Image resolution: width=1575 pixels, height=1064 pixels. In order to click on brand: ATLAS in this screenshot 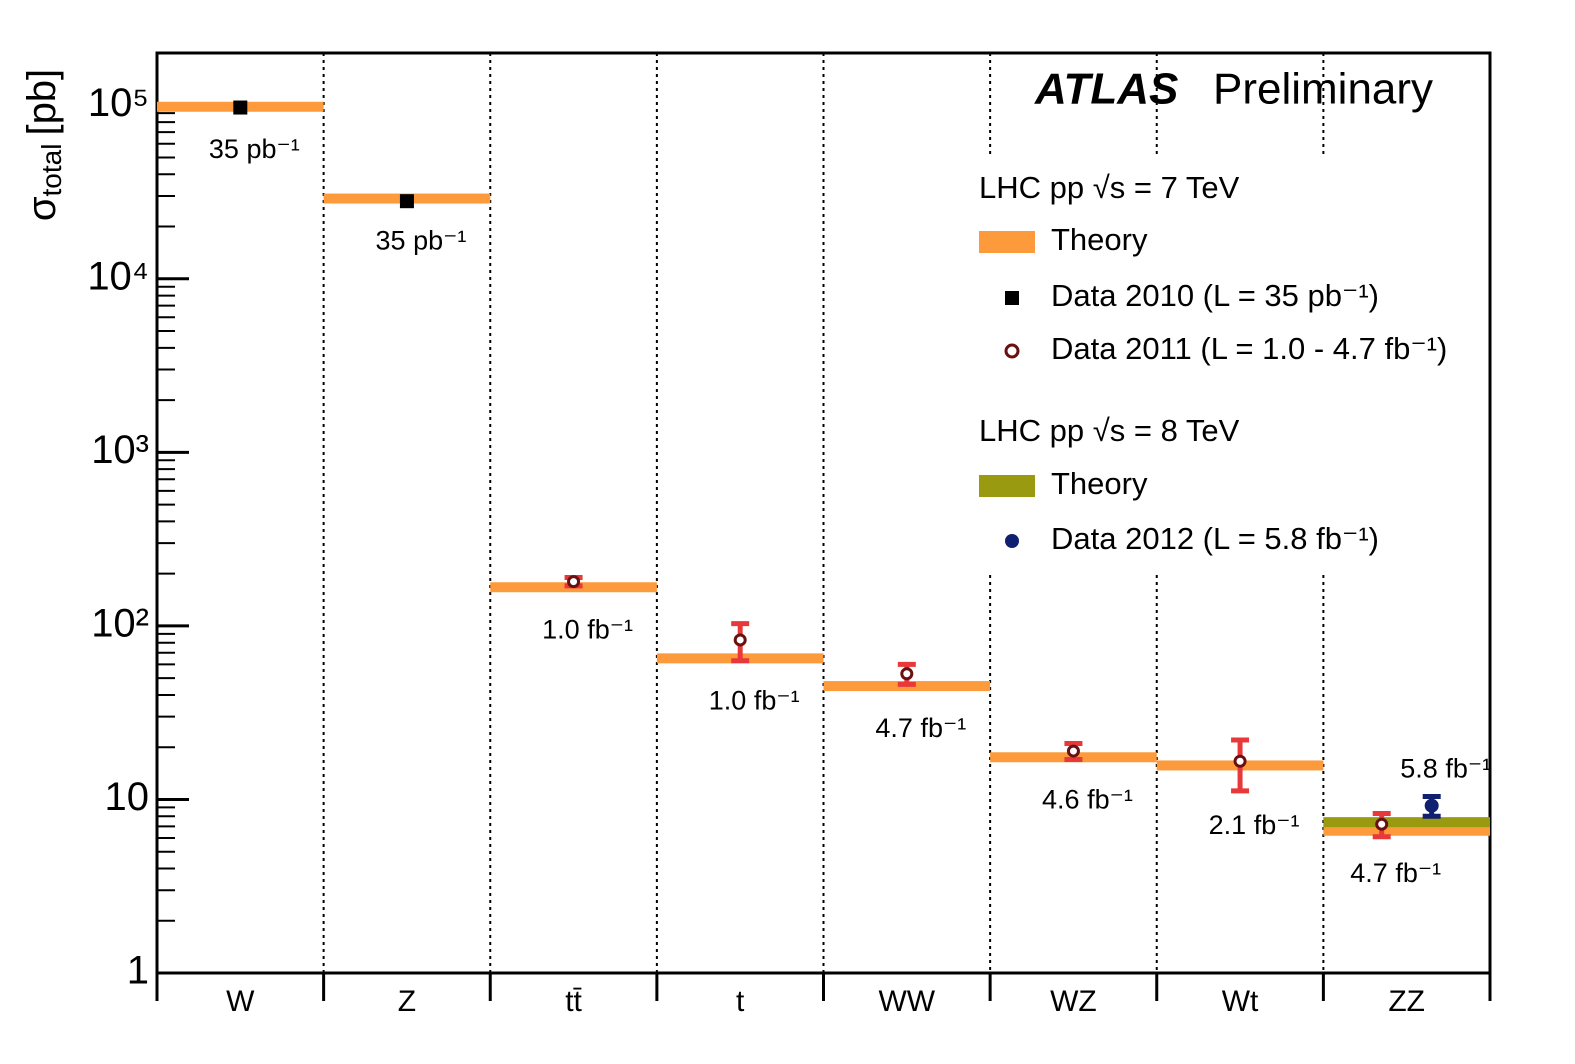, I will do `click(1106, 89)`.